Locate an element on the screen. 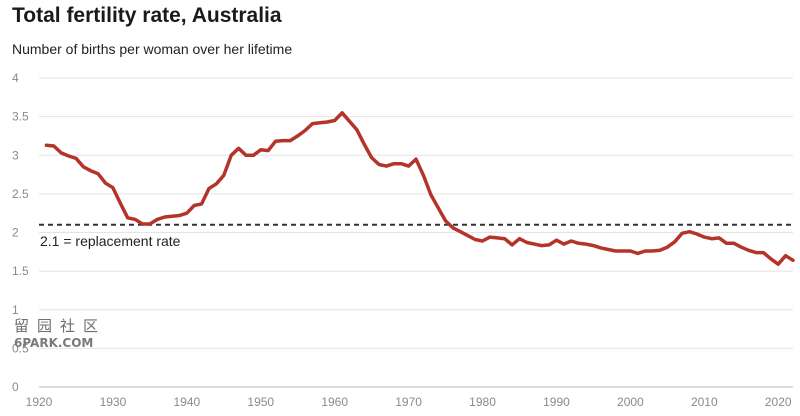 The image size is (800, 416). x-tick-label: 1940 is located at coordinates (186, 402).